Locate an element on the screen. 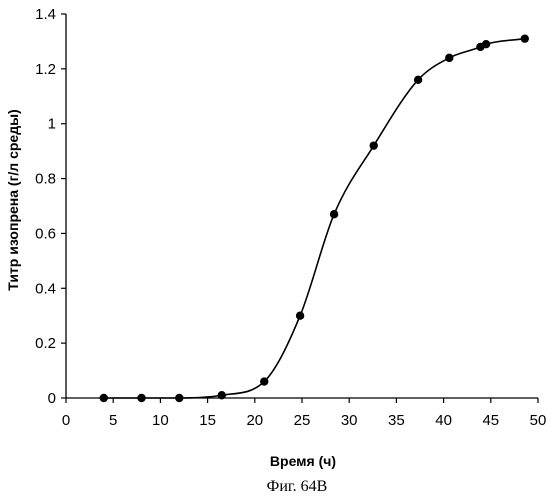 This screenshot has height=500, width=554. y-tick-label: 0.4 is located at coordinates (45, 288).